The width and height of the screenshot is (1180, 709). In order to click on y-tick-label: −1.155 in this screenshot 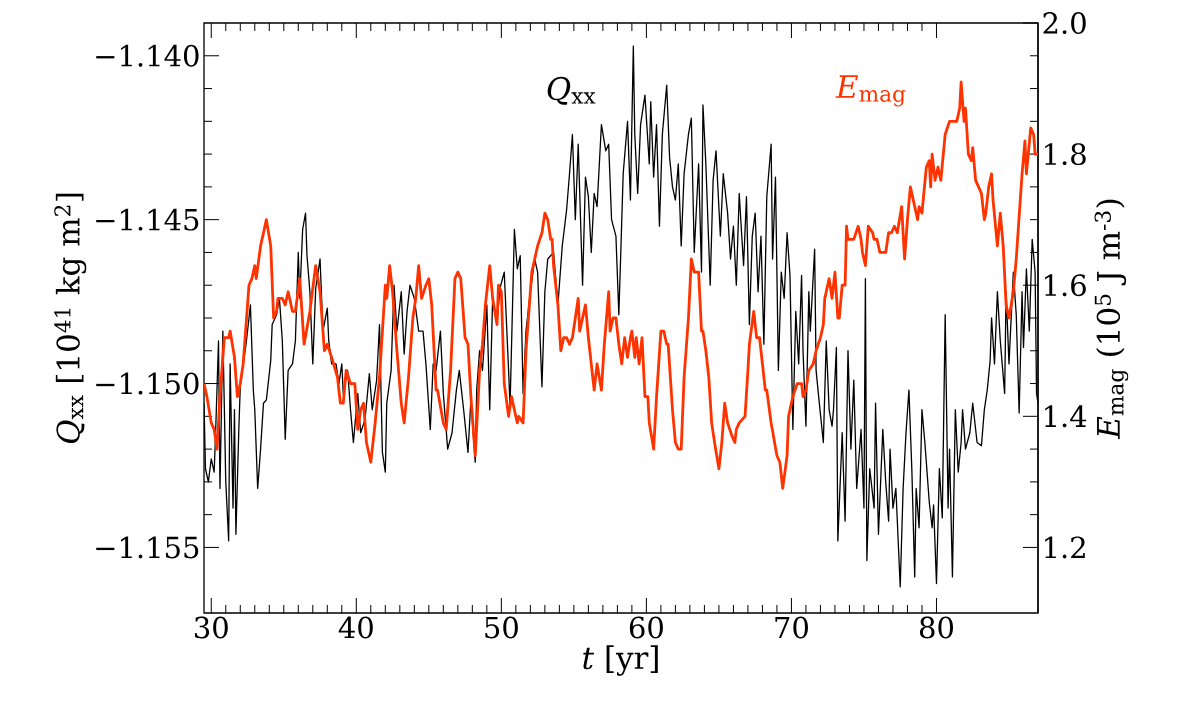, I will do `click(147, 547)`.